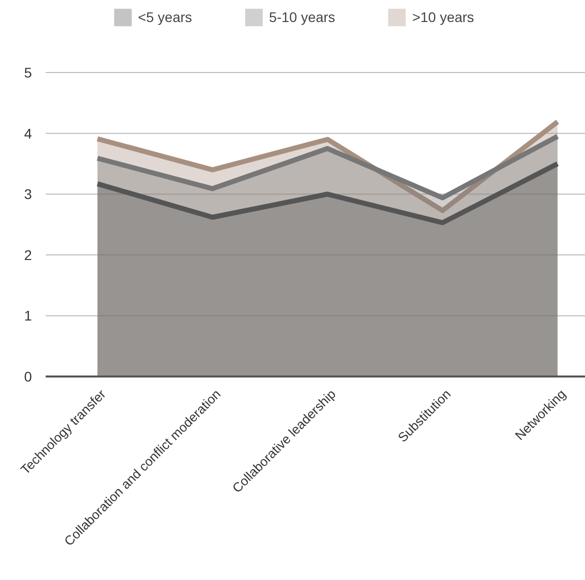 The height and width of the screenshot is (580, 585). I want to click on y-tick-label: 3, so click(28, 194).